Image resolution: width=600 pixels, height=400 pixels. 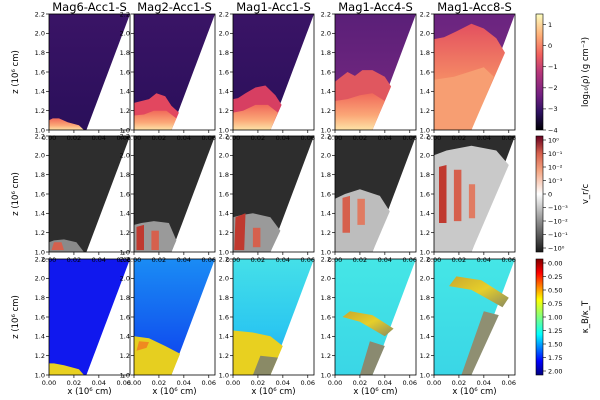 I want to click on x-tick-label-r3-c4-0: 0.00, so click(x=335, y=383).